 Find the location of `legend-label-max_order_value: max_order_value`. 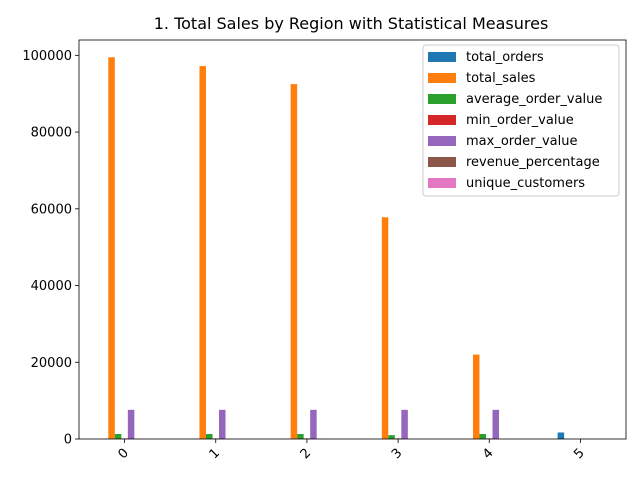

legend-label-max_order_value: max_order_value is located at coordinates (522, 141).